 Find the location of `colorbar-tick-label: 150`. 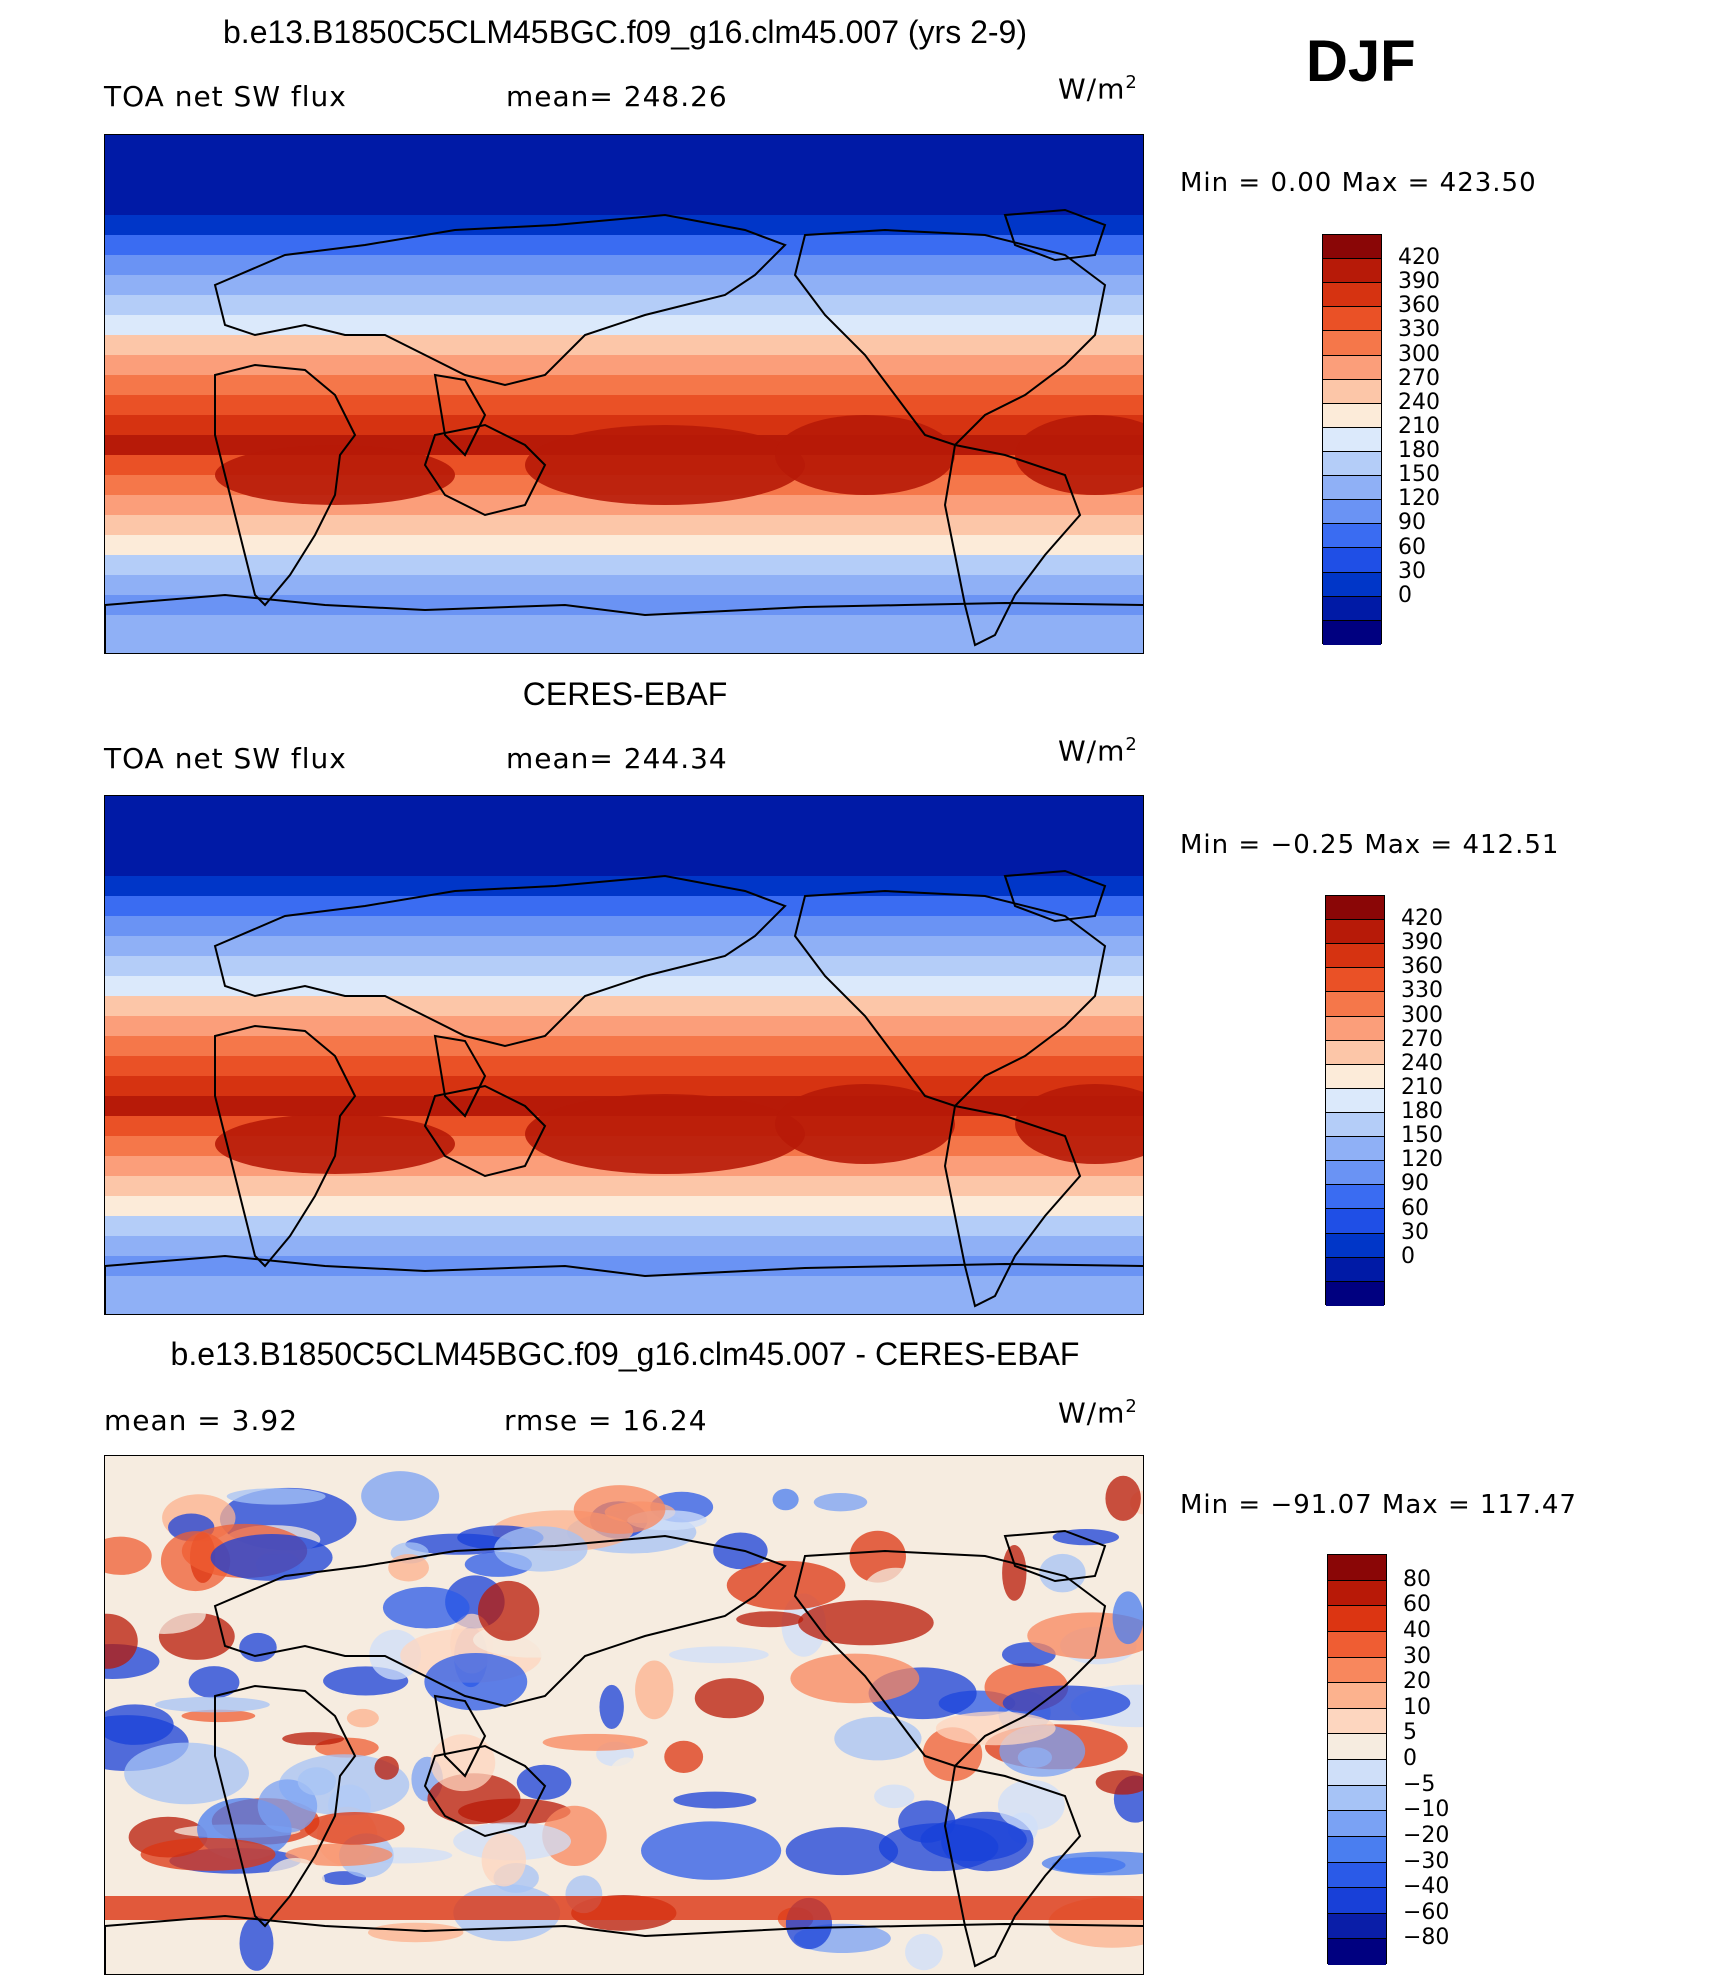

colorbar-tick-label: 150 is located at coordinates (1422, 1136).